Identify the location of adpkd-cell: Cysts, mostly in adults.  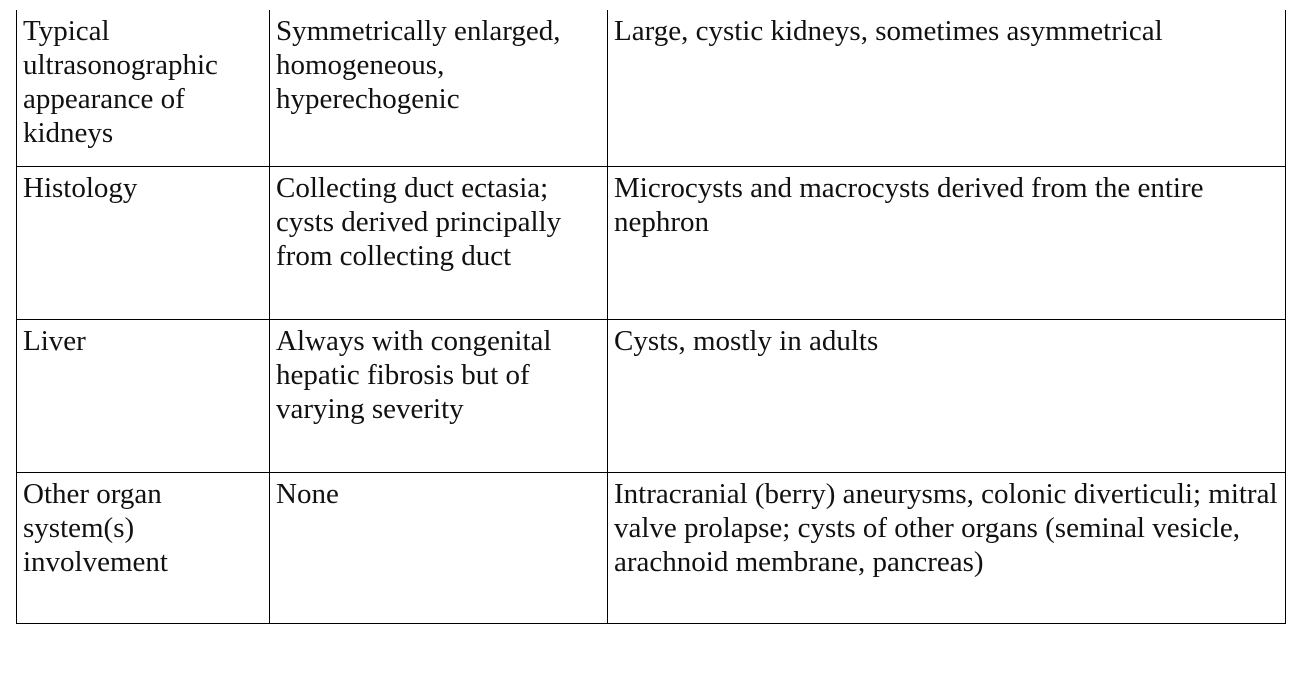
(946, 396).